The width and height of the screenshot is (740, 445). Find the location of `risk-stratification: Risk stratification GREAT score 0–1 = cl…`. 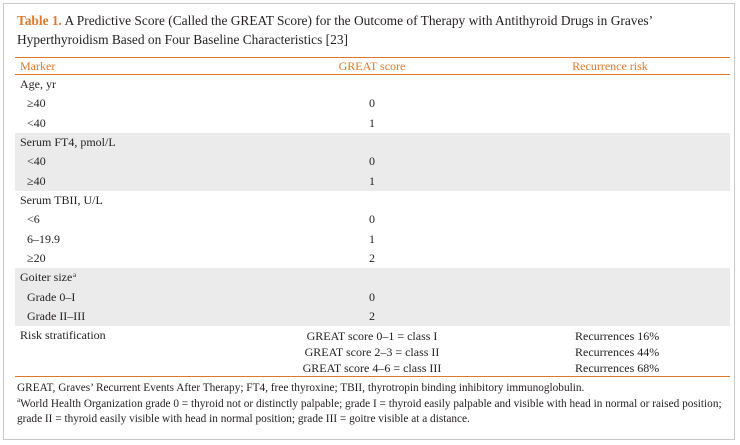

risk-stratification: Risk stratification GREAT score 0–1 = cl… is located at coordinates (372, 351).